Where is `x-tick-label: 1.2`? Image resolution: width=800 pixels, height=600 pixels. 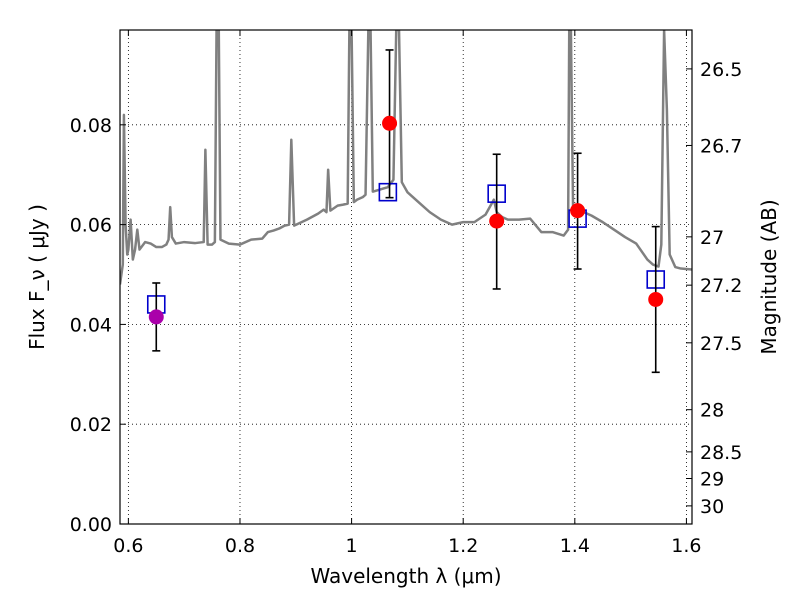 x-tick-label: 1.2 is located at coordinates (463, 546).